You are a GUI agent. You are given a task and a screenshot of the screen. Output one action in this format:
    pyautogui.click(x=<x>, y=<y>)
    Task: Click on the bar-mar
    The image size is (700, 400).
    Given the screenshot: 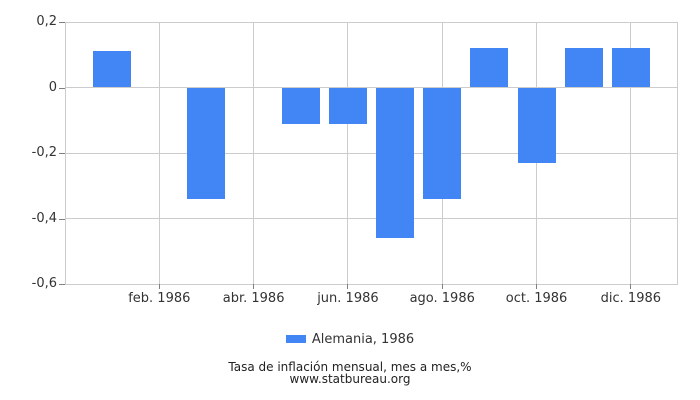 What is the action you would take?
    pyautogui.click(x=206, y=143)
    